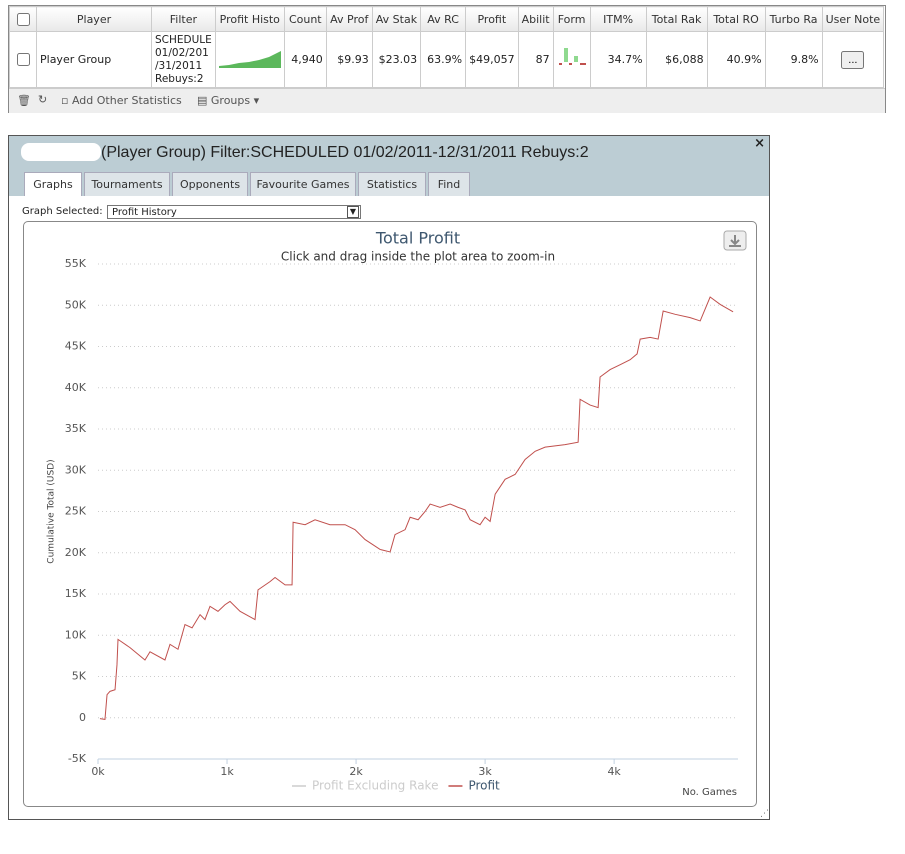 This screenshot has height=854, width=905. I want to click on add-stats: ▫ Add Other Statistics, so click(121, 100).